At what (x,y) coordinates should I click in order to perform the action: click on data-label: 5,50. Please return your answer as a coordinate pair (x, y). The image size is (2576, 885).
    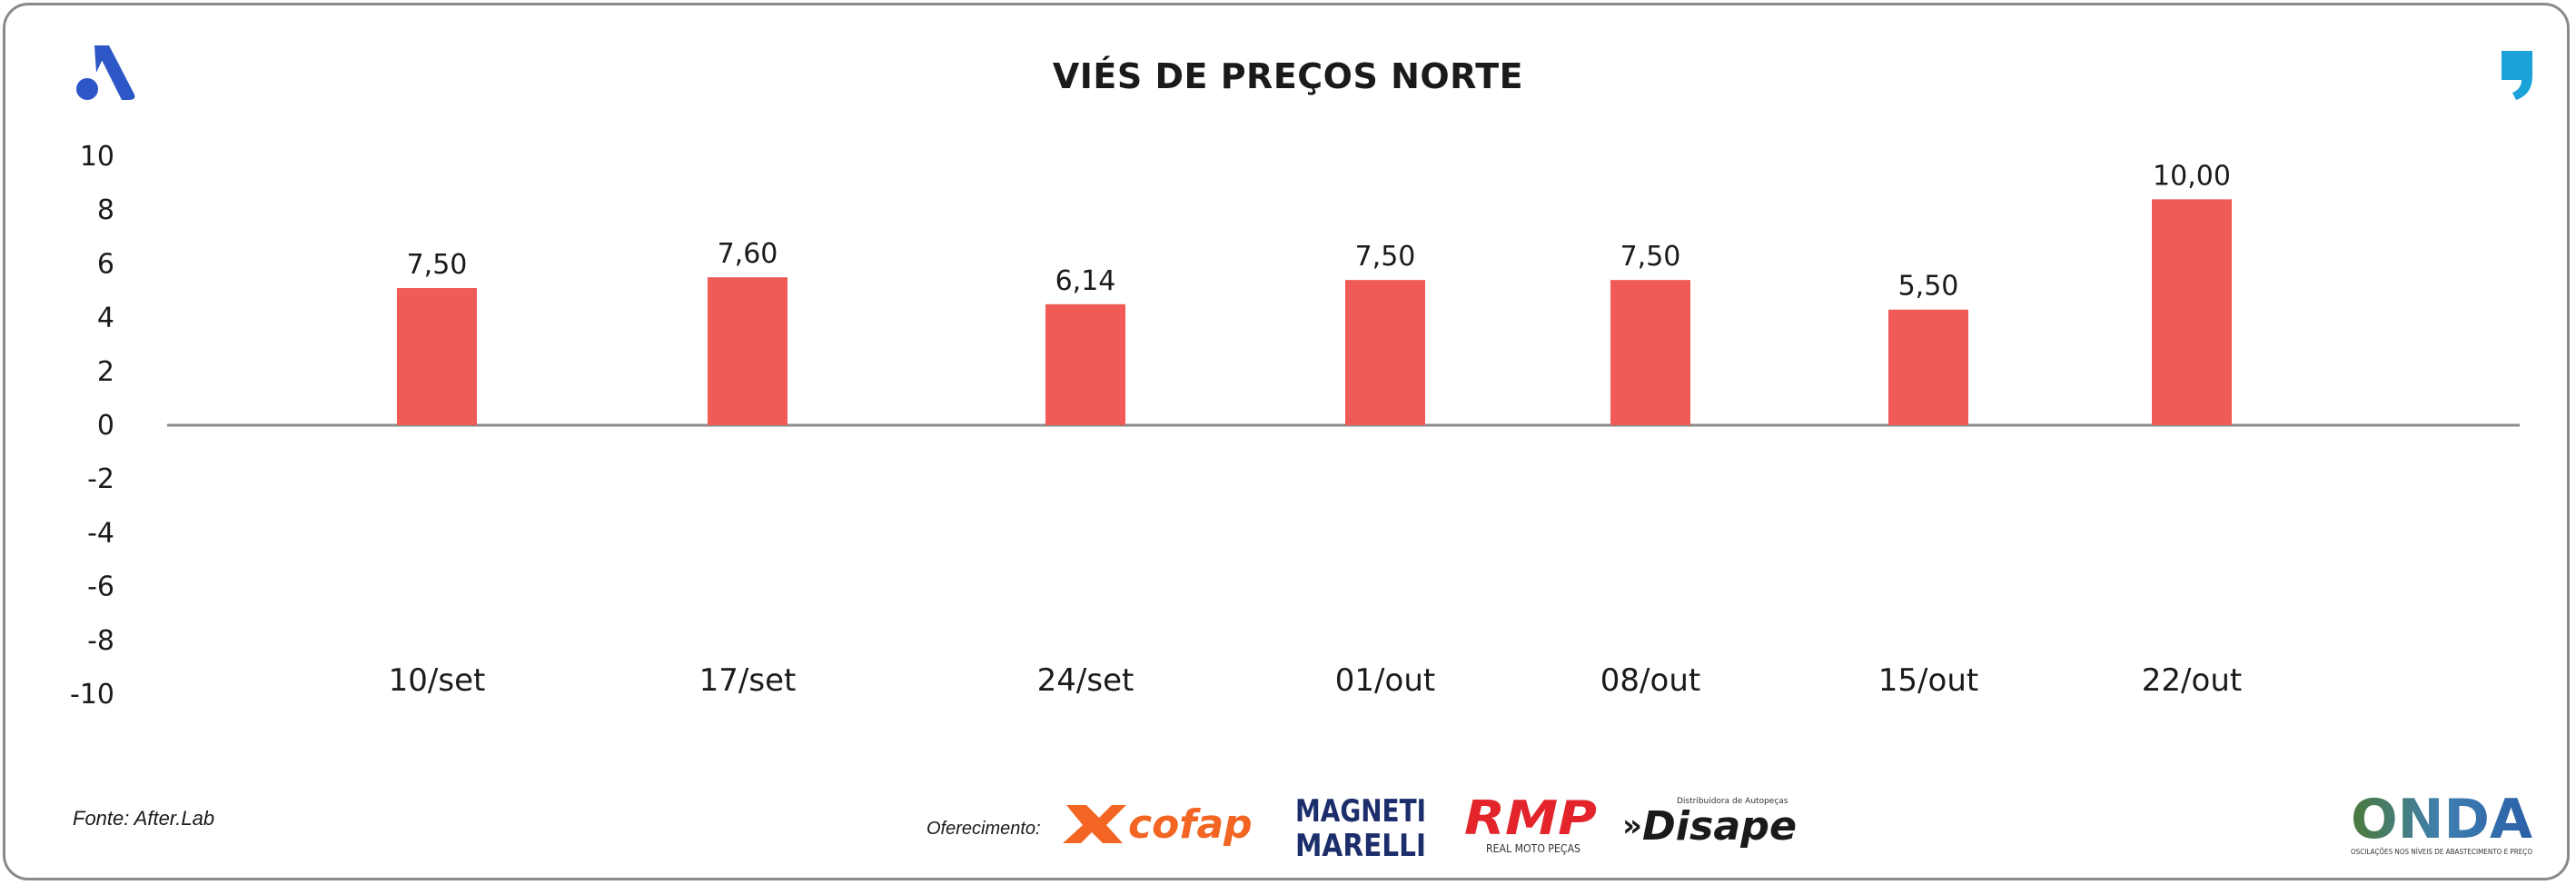
    Looking at the image, I should click on (1928, 287).